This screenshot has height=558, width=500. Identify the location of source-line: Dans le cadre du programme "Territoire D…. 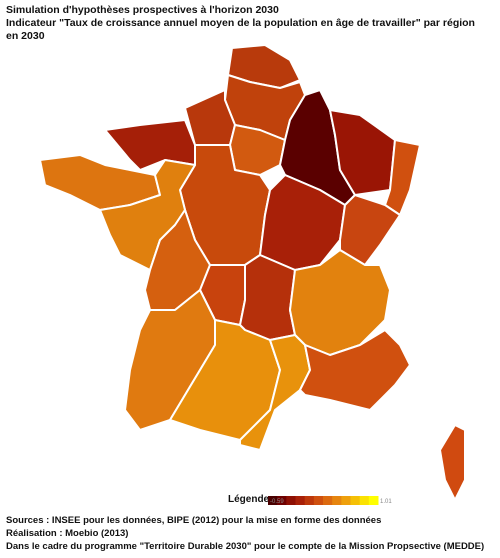
(245, 546).